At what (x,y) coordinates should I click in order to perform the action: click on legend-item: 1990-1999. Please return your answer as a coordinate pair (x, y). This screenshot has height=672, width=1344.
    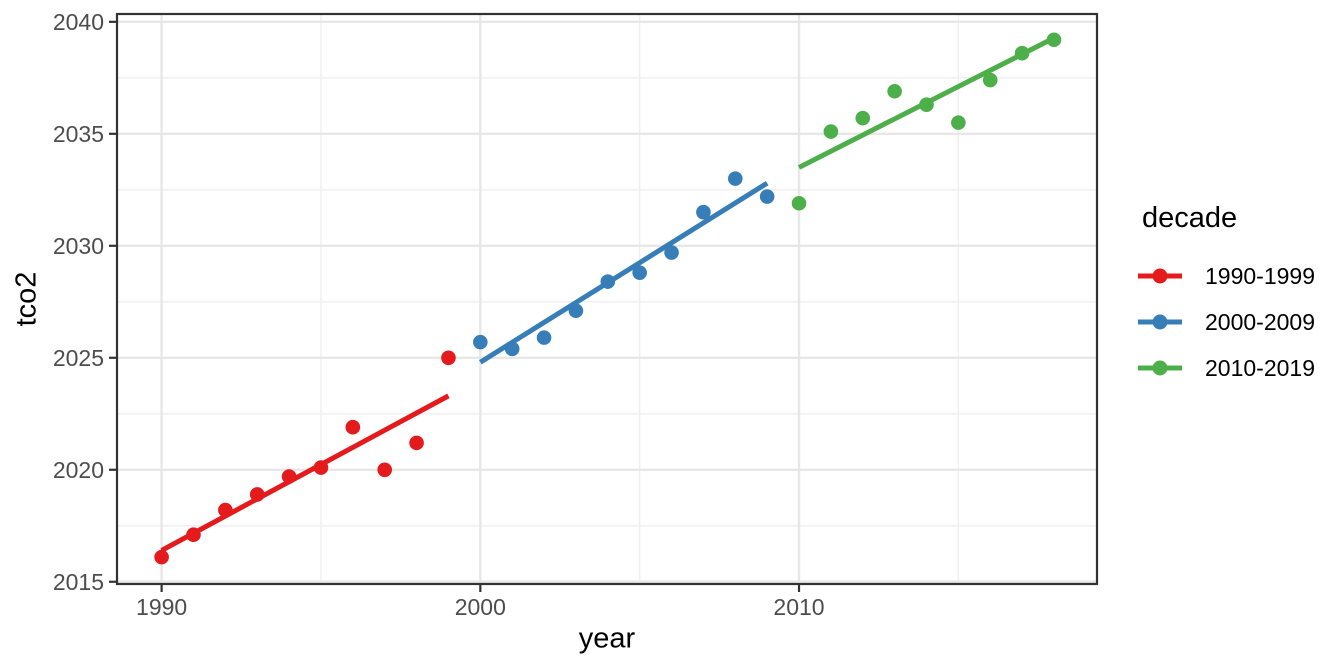
    Looking at the image, I should click on (1226, 276).